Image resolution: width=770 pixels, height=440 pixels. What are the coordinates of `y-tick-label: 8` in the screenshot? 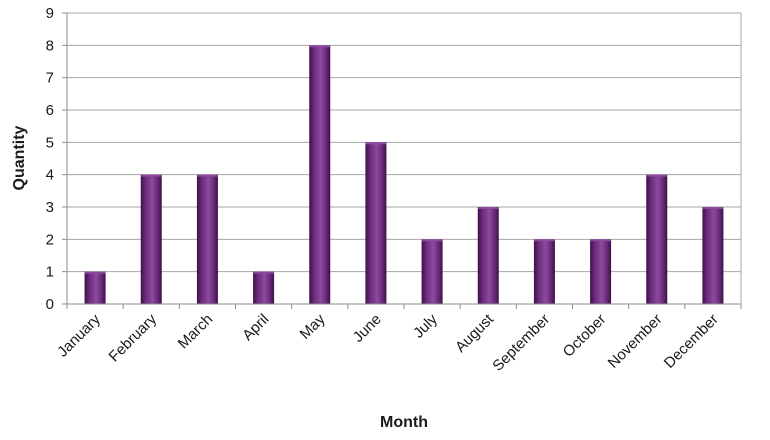 It's located at (50, 45).